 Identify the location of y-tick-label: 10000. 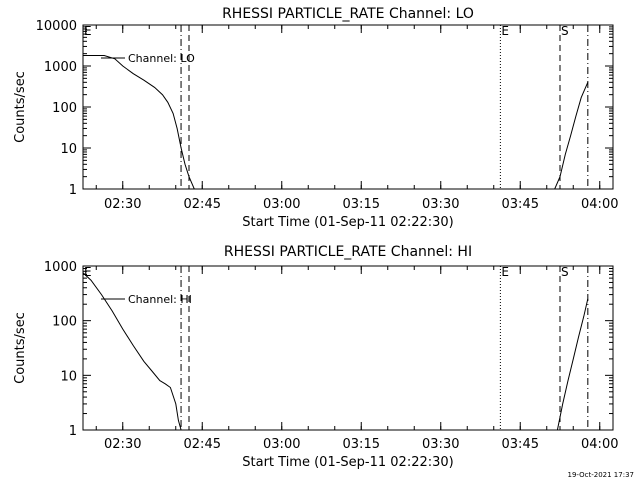
(56, 26).